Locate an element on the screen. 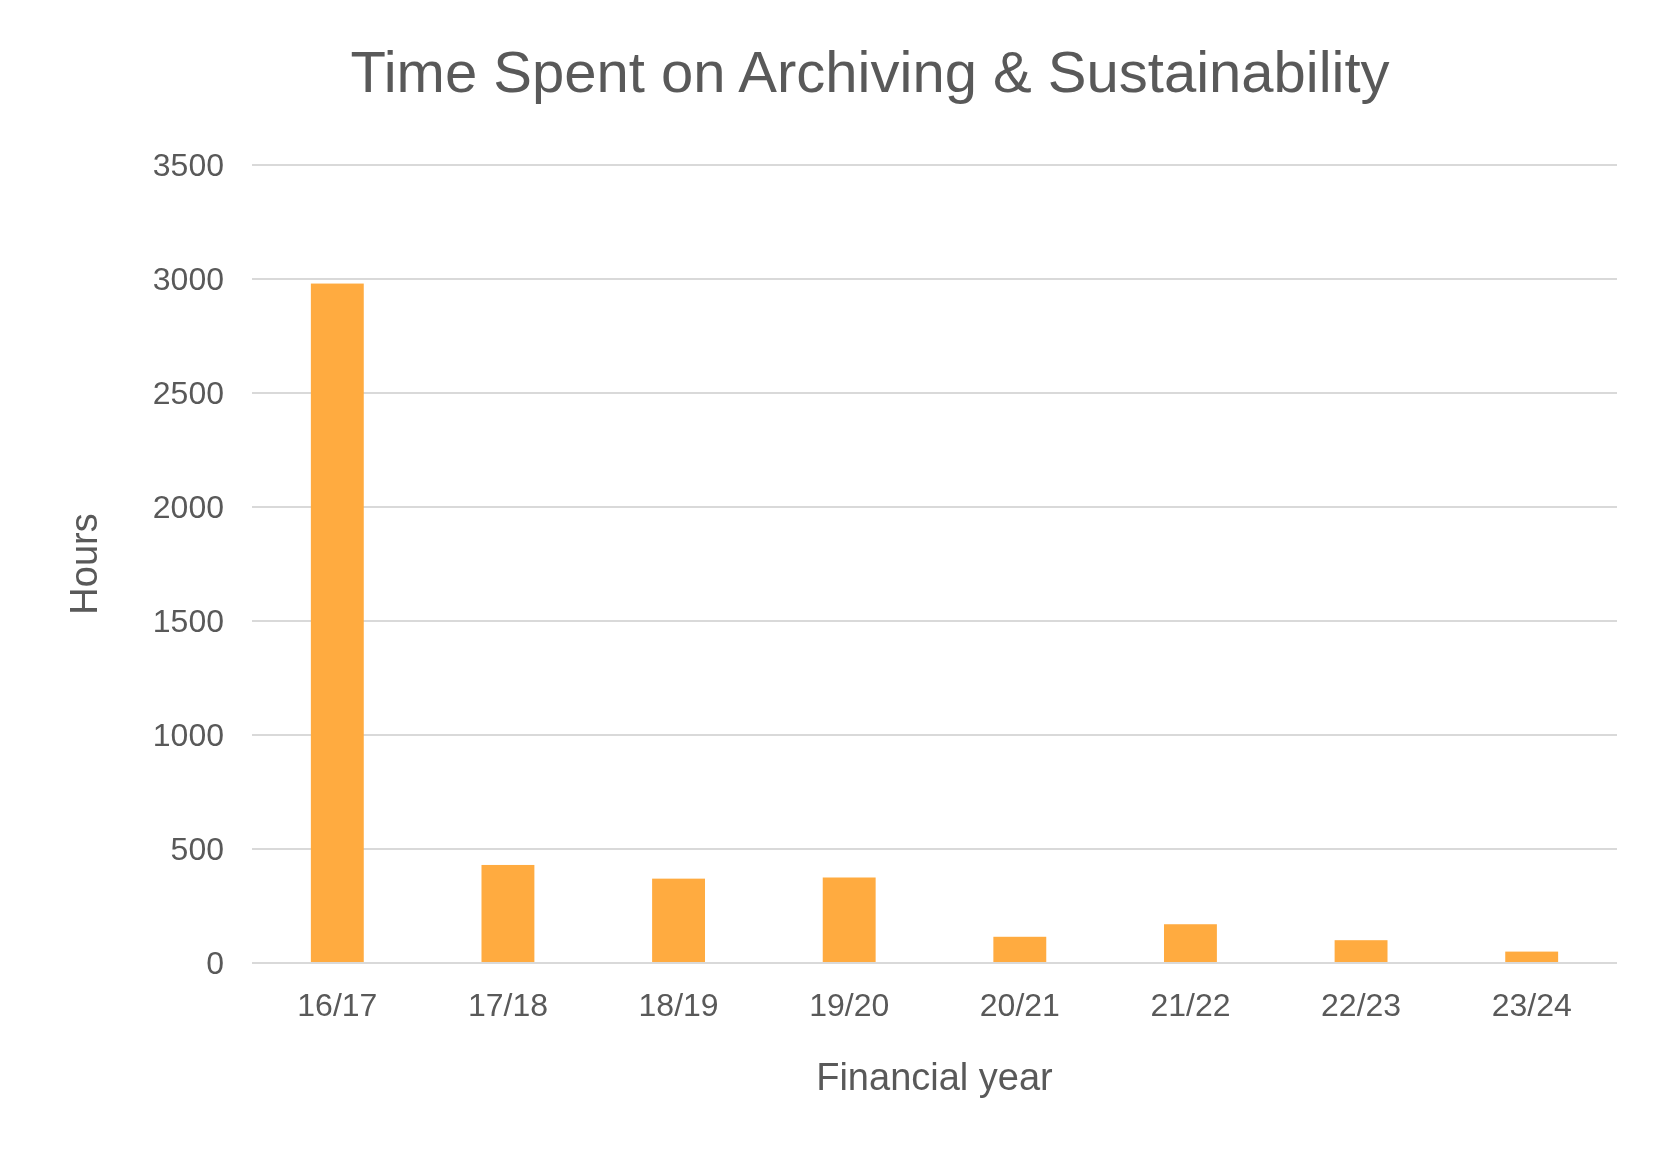 The height and width of the screenshot is (1158, 1668). x-tick-label: 23/24 is located at coordinates (1531, 1004).